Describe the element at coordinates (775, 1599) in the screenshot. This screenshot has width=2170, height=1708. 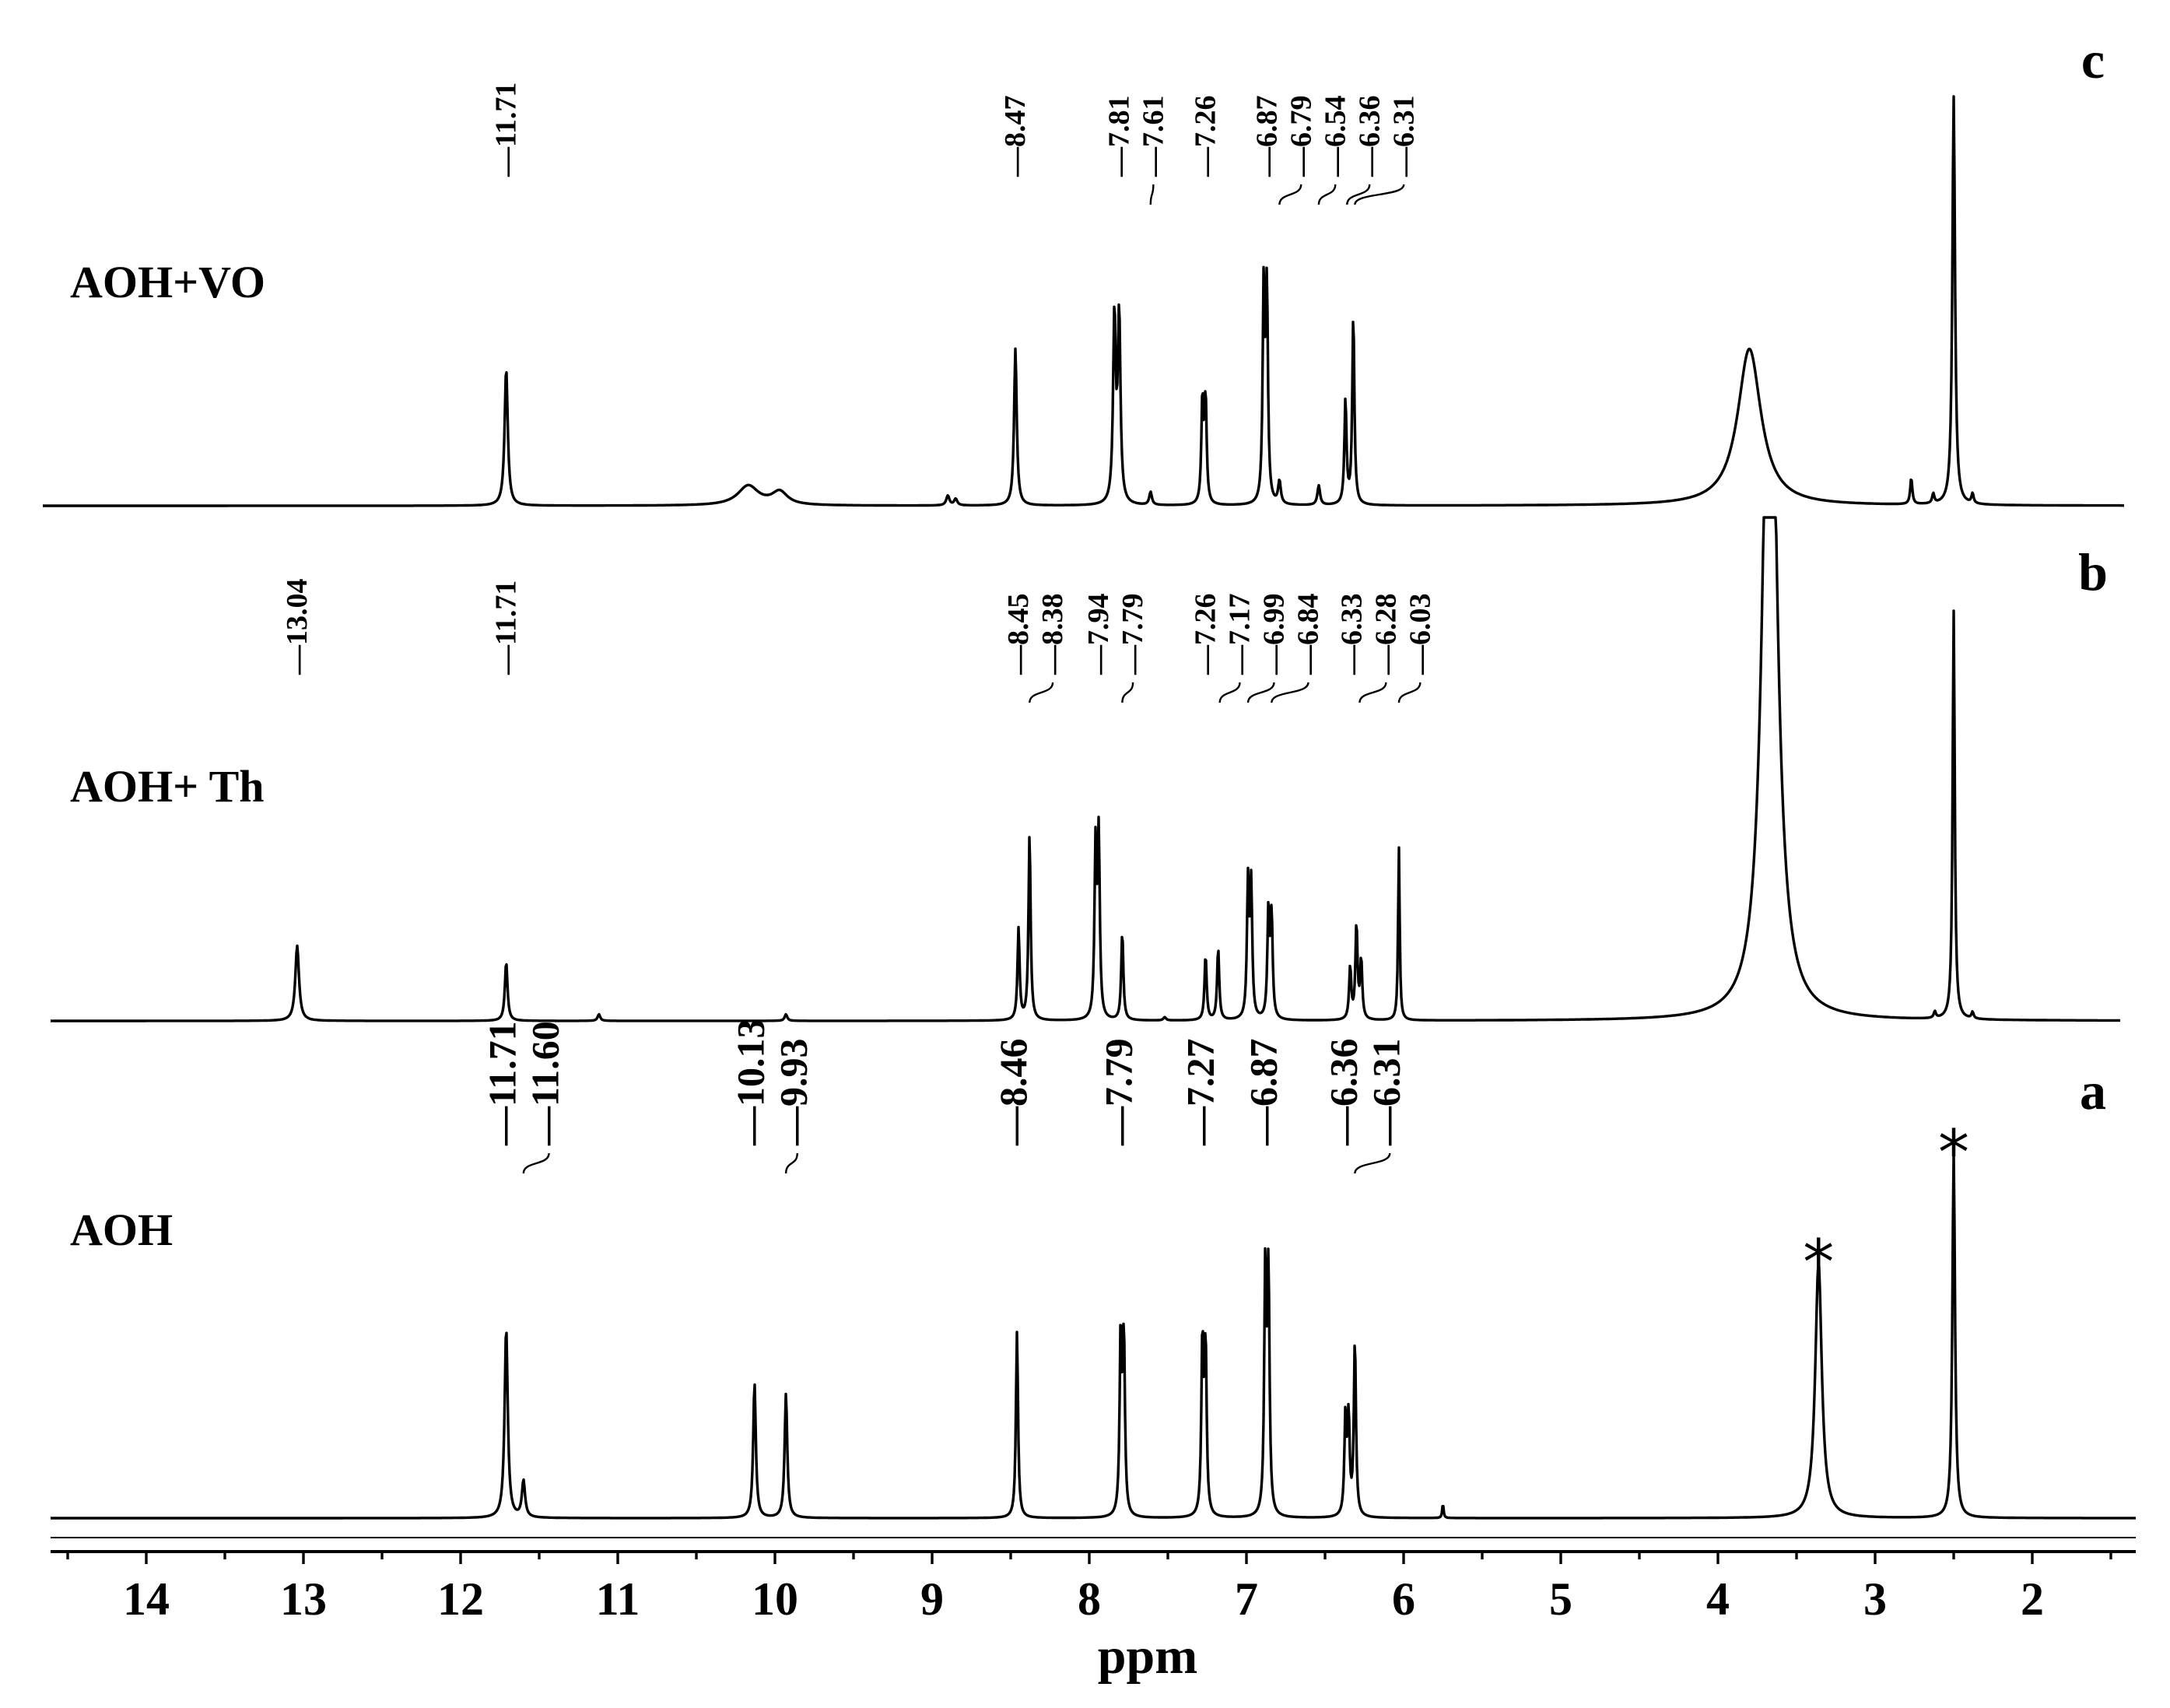
I see `x-tick-label: 10` at that location.